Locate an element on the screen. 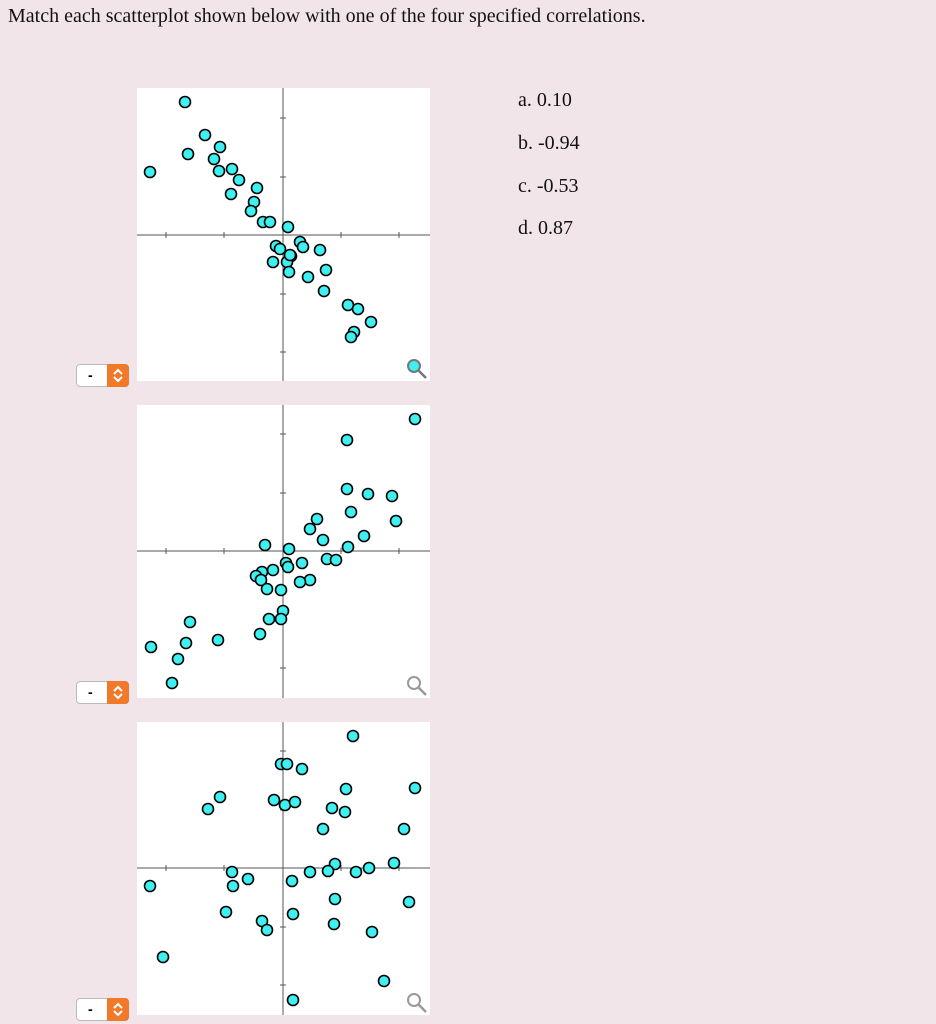 The image size is (936, 1024). plot-element is located at coordinates (422, 691).